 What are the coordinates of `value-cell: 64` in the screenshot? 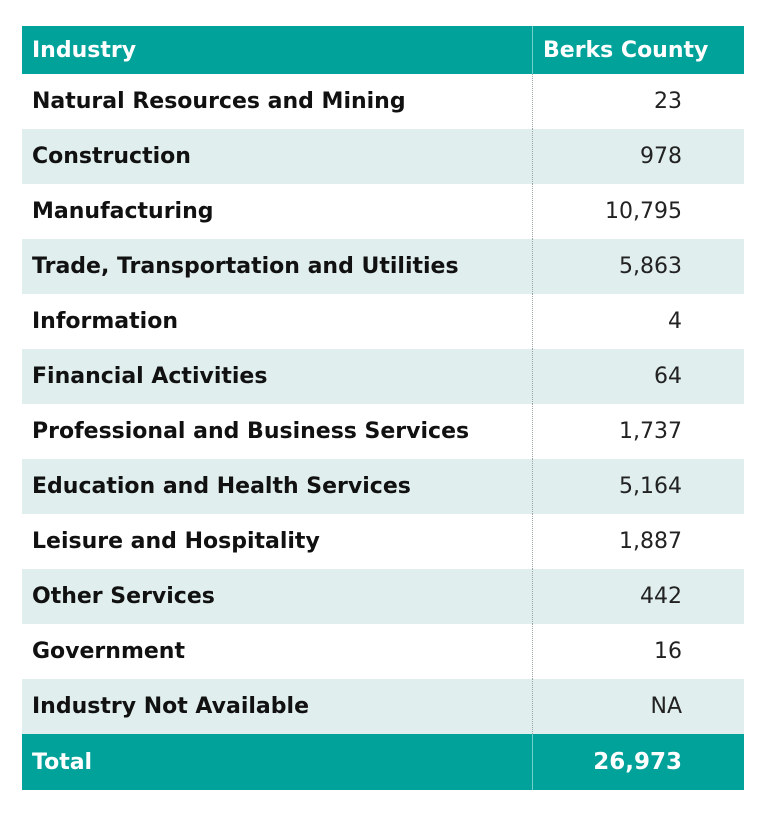 It's located at (638, 376).